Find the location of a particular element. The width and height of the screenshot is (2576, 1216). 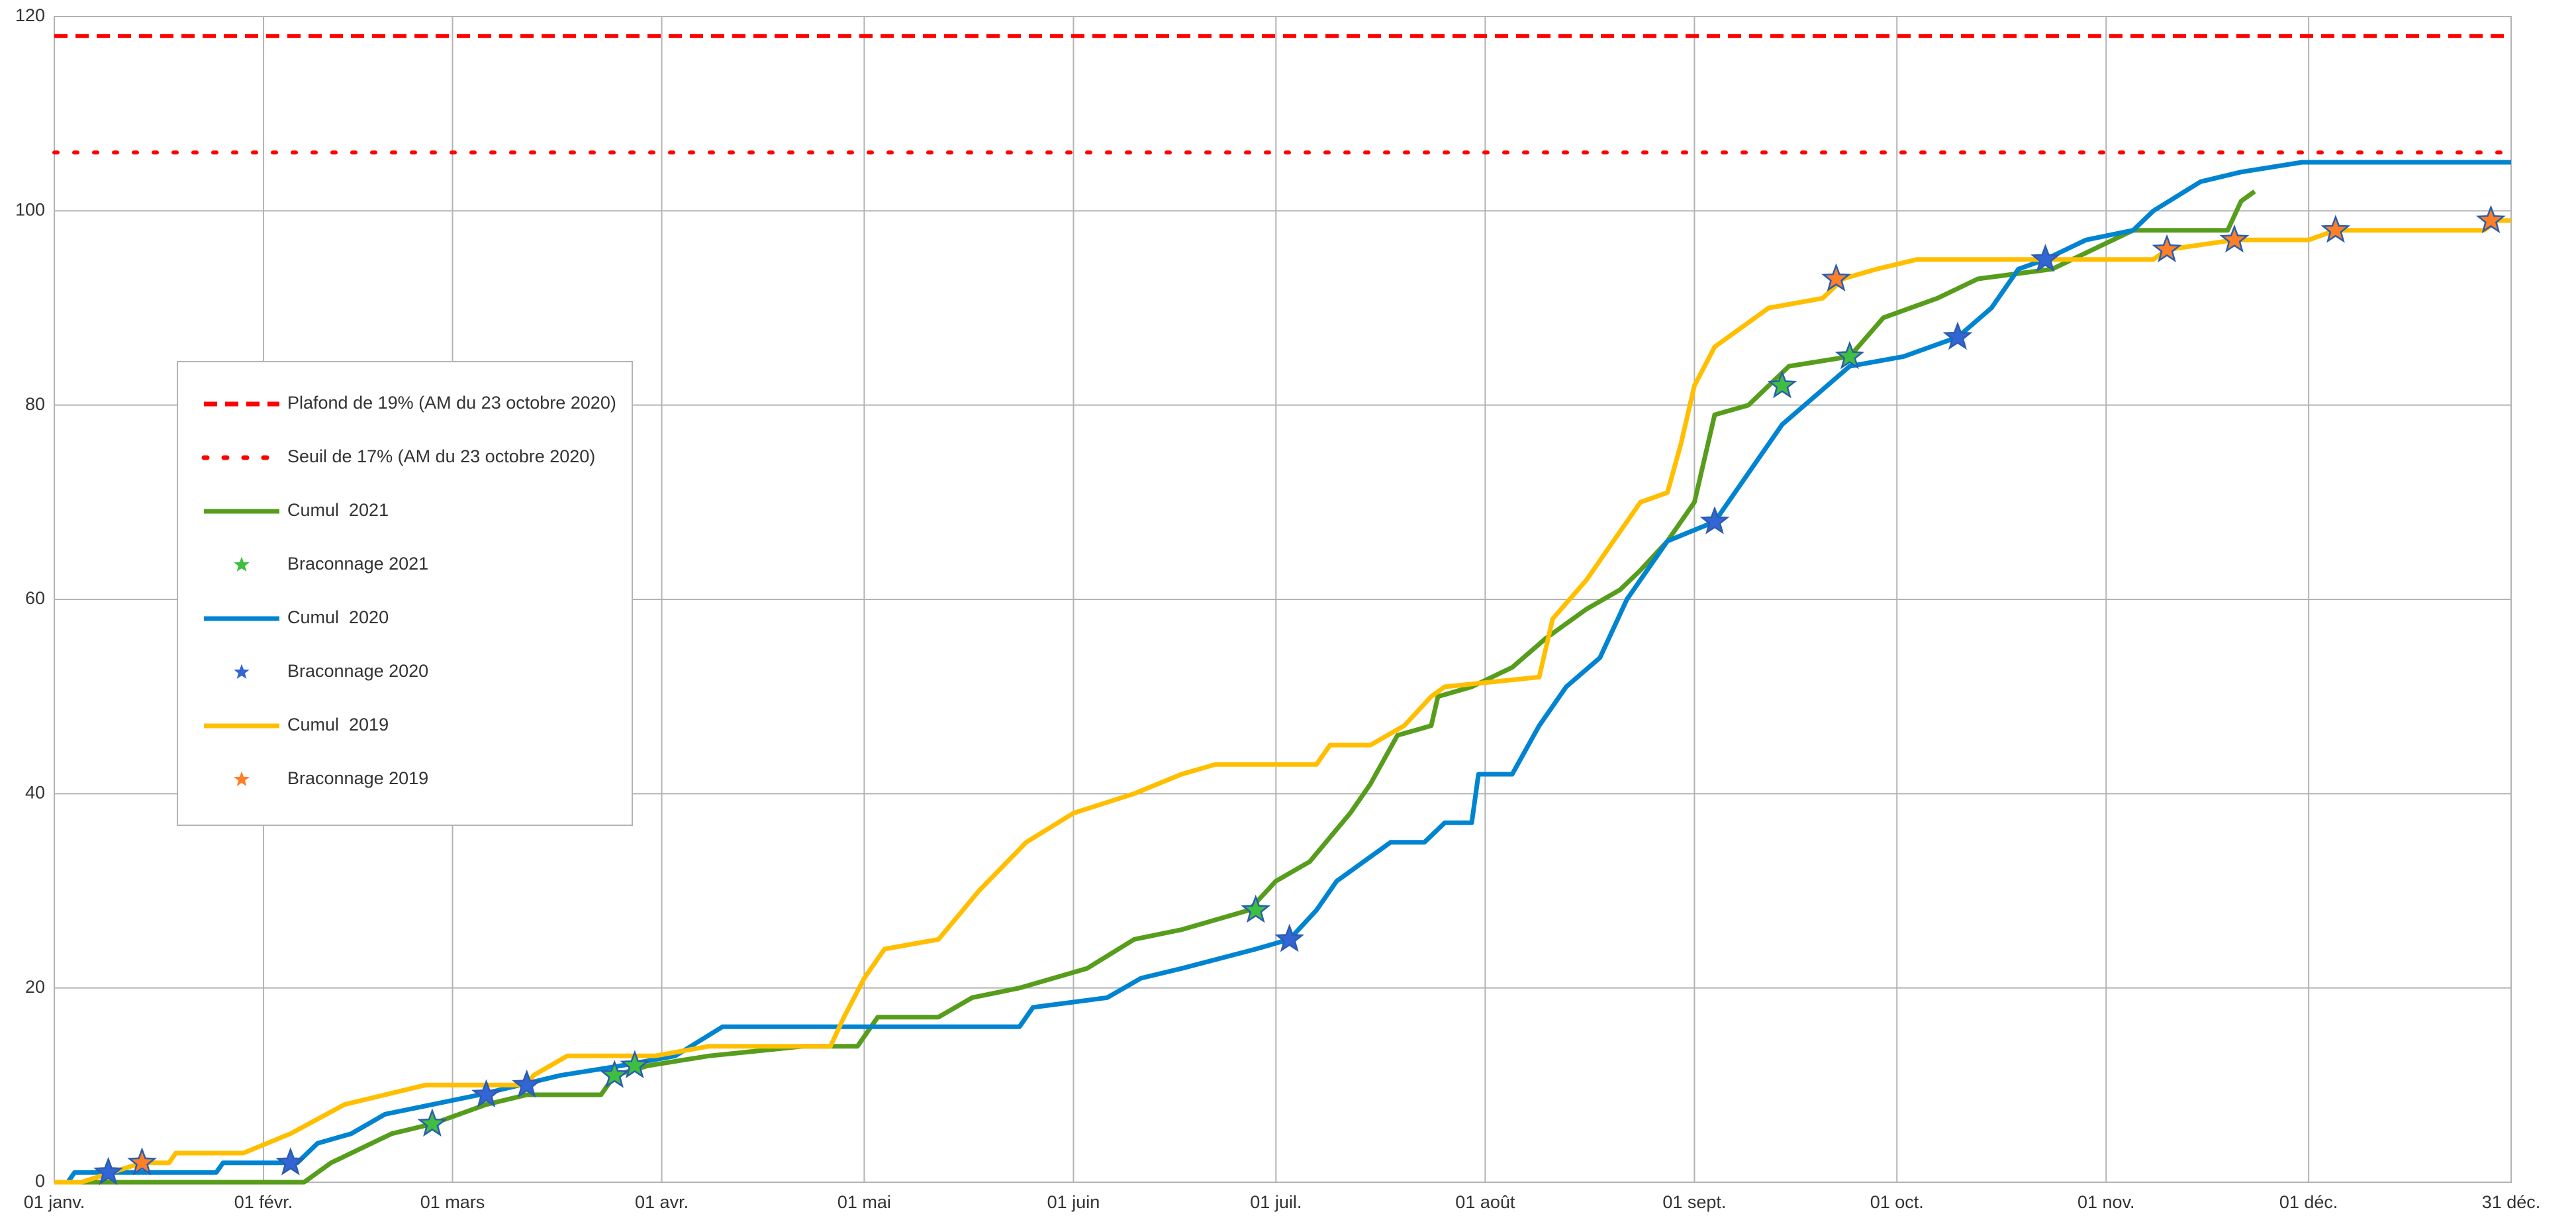

y-tick-label: 100 is located at coordinates (30, 209).